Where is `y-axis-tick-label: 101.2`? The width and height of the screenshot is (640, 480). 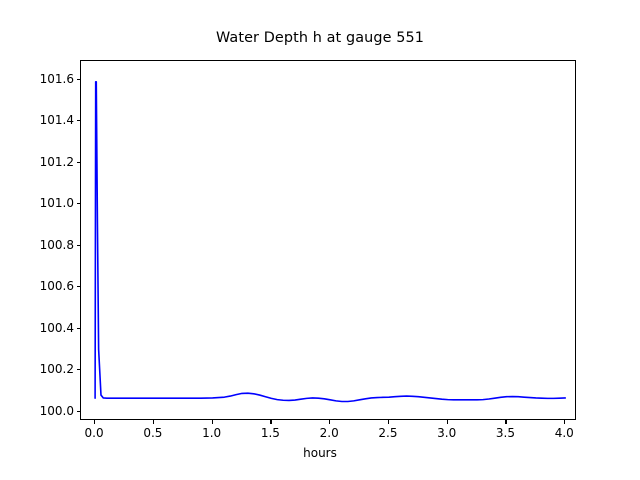
y-axis-tick-label: 101.2 is located at coordinates (56, 161).